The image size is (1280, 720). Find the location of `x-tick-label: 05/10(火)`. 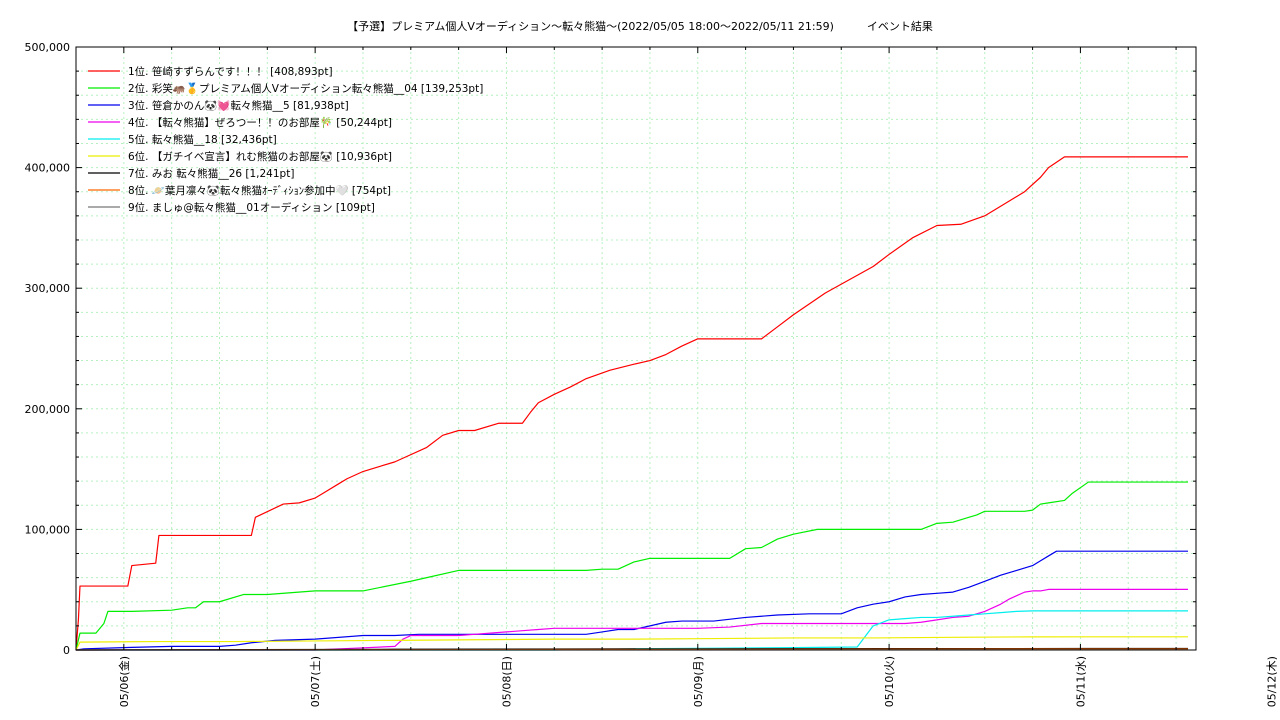

x-tick-label: 05/10(火) is located at coordinates (889, 681).